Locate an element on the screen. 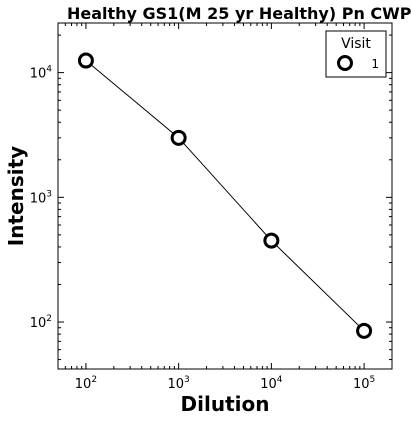  y-tick-label: 10² is located at coordinates (41, 322).